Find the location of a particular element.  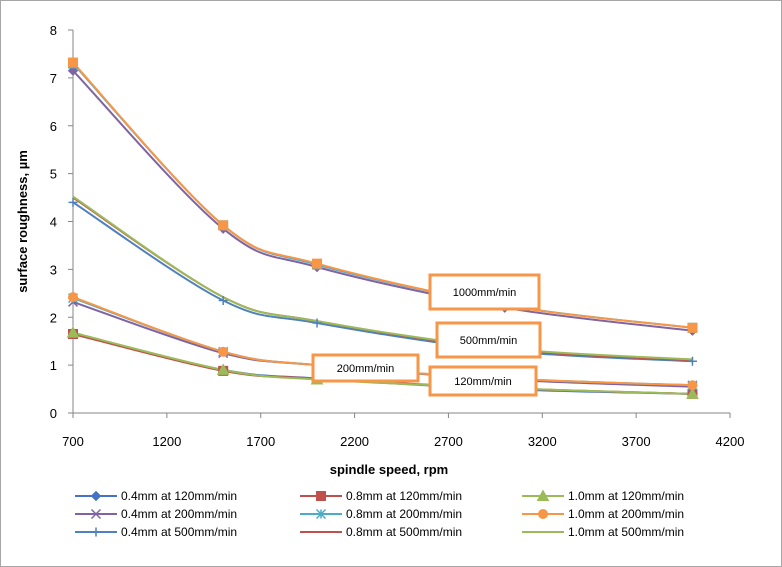

x-tick-label: 2700 is located at coordinates (448, 441).